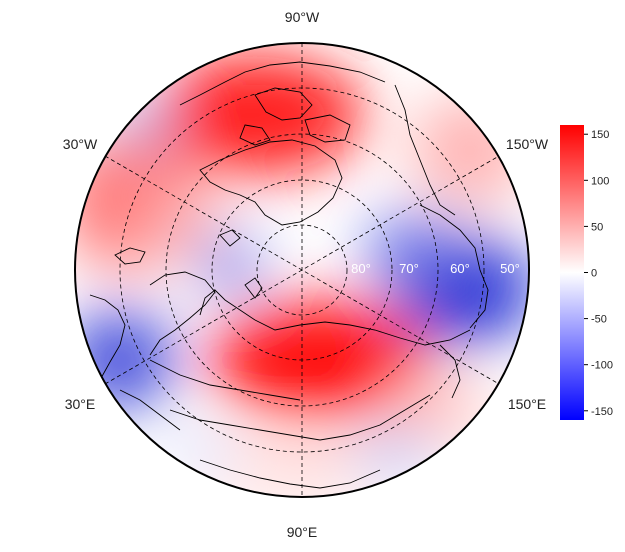 This screenshot has width=625, height=552. What do you see at coordinates (302, 532) in the screenshot?
I see `lon-label-90e: 90°E` at bounding box center [302, 532].